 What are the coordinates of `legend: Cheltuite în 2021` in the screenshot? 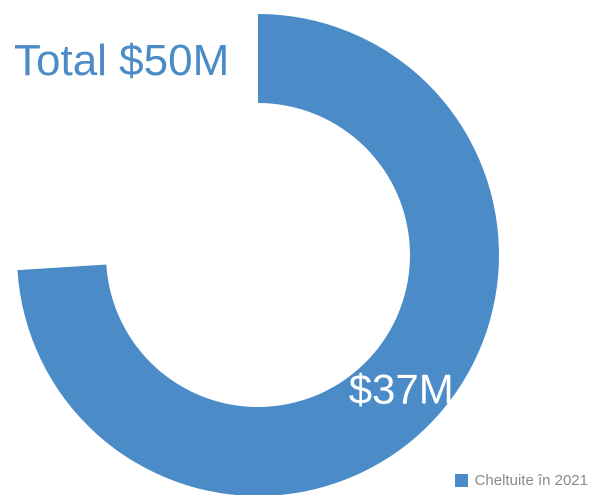 It's located at (521, 480).